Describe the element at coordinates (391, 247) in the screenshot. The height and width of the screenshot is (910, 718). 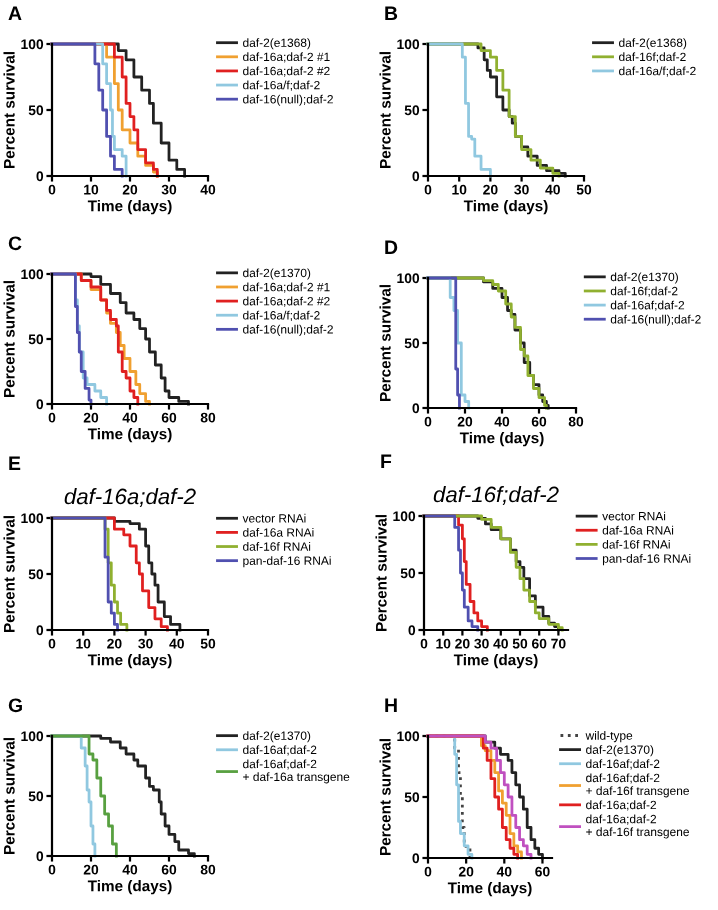
I see `text: D` at that location.